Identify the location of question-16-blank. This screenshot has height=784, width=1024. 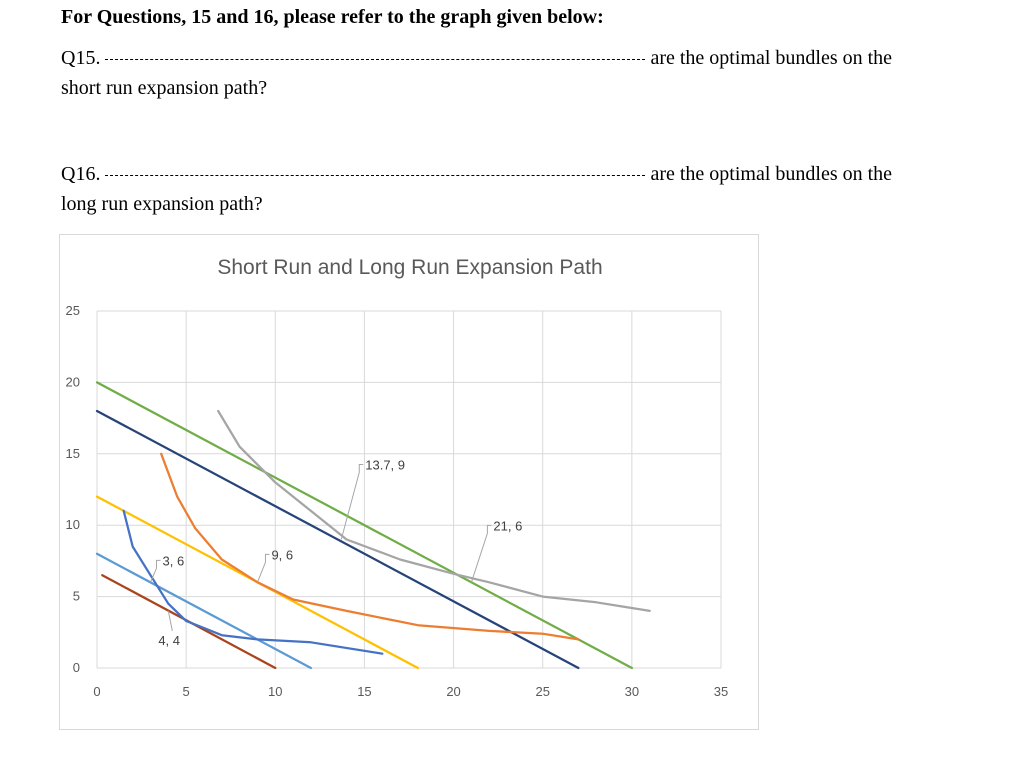
(375, 175).